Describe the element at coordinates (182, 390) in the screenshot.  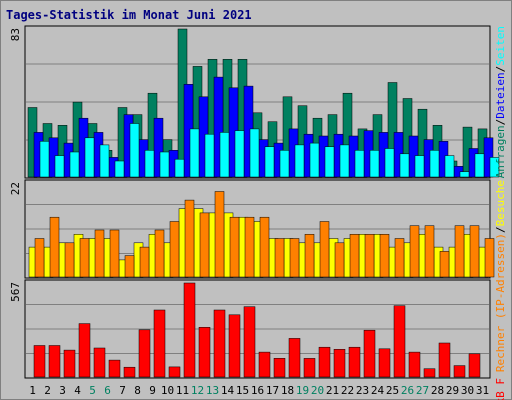
I see `x-tick-label: 11` at that location.